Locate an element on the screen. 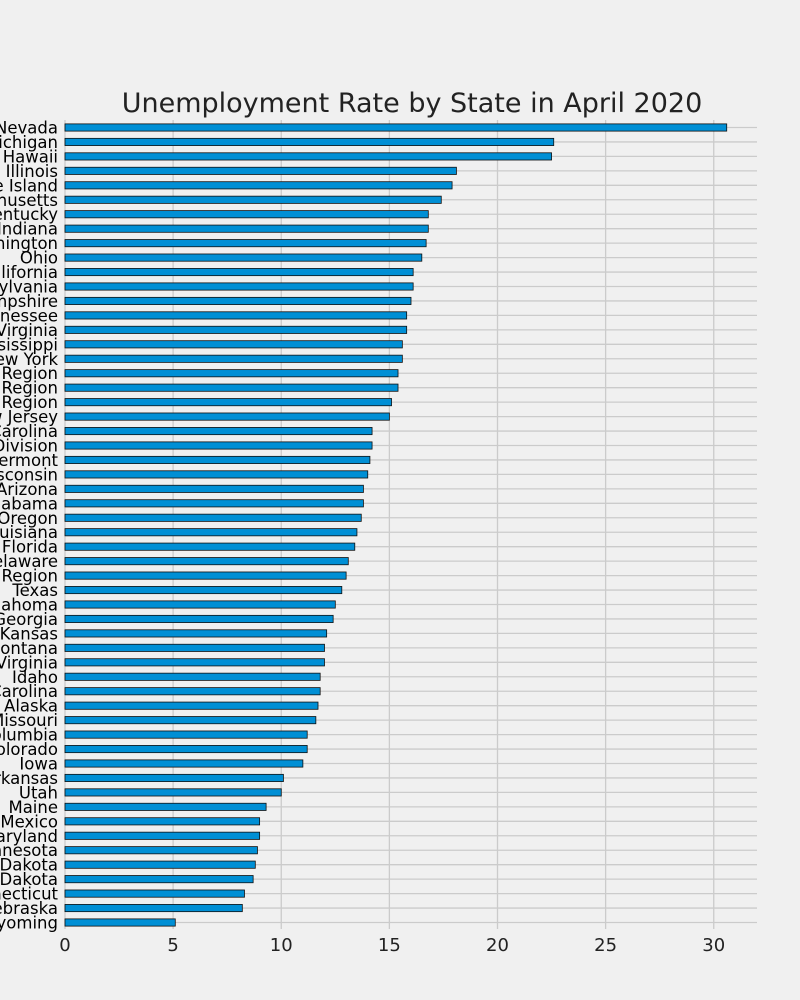 The image size is (800, 1000). category-label: West Virginia is located at coordinates (29, 330).